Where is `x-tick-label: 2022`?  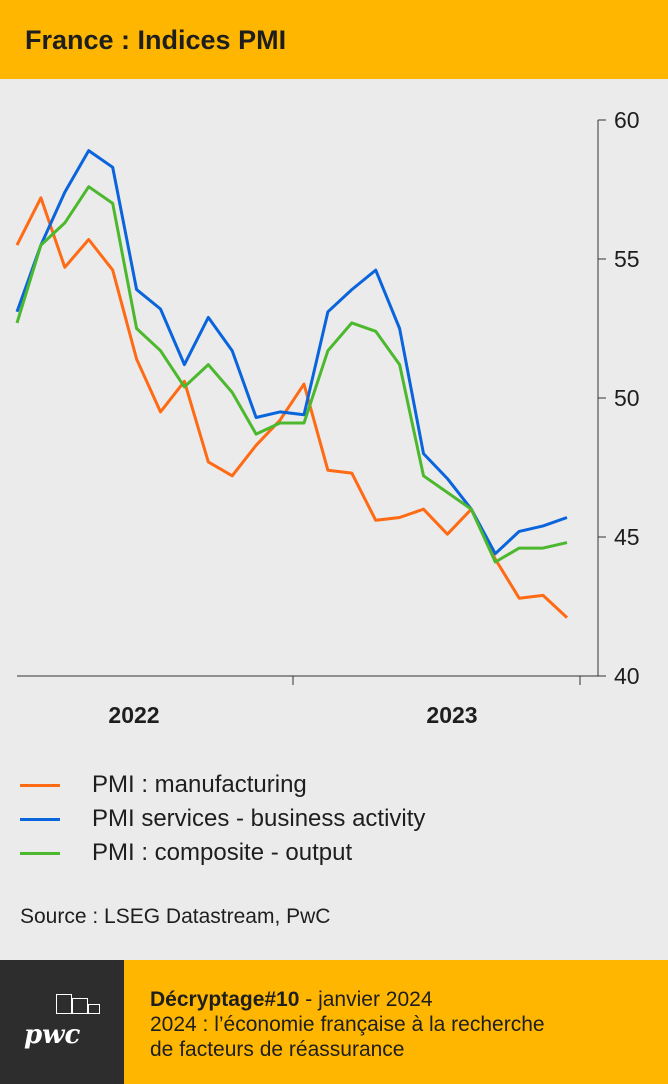
x-tick-label: 2022 is located at coordinates (133, 715).